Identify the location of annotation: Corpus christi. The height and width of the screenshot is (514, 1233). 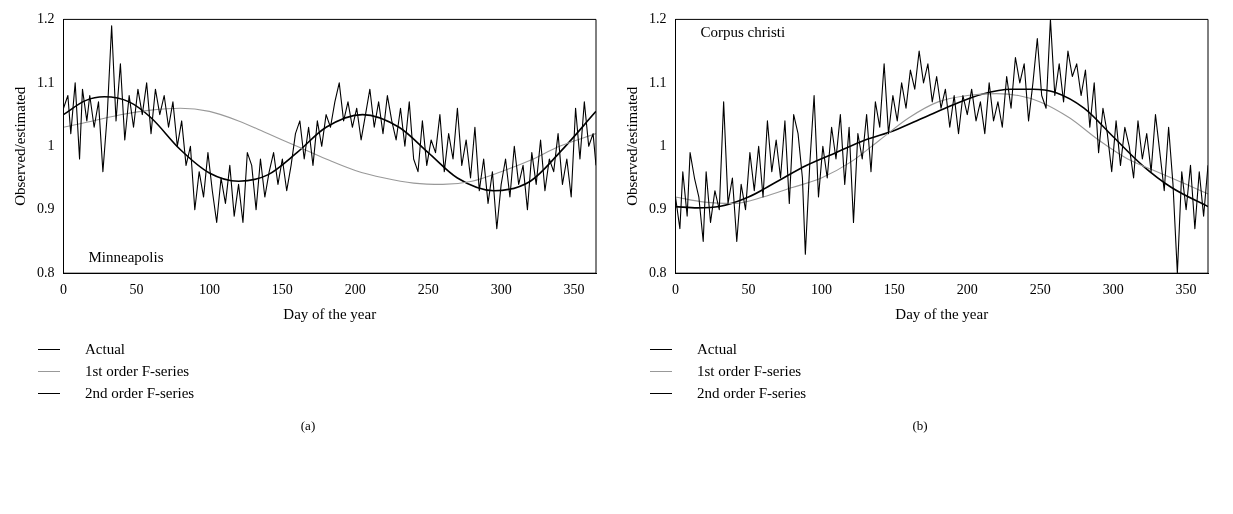
(743, 31).